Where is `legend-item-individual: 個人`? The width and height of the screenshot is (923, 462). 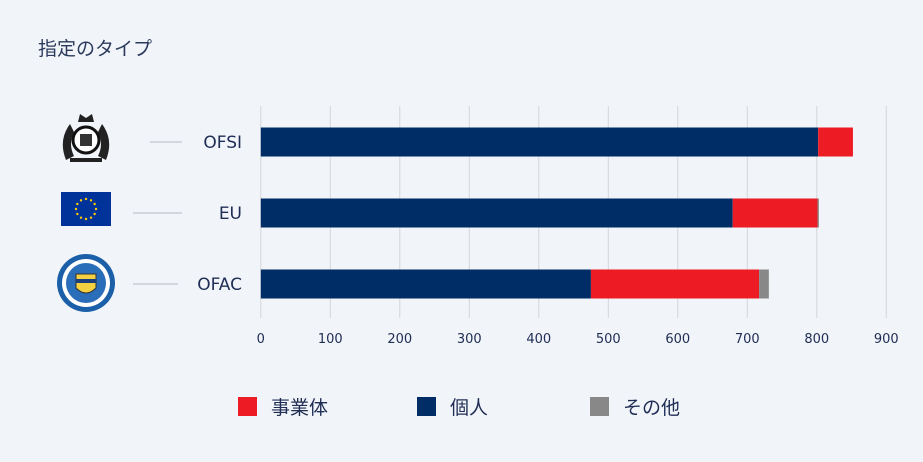
legend-item-individual: 個人 is located at coordinates (452, 406).